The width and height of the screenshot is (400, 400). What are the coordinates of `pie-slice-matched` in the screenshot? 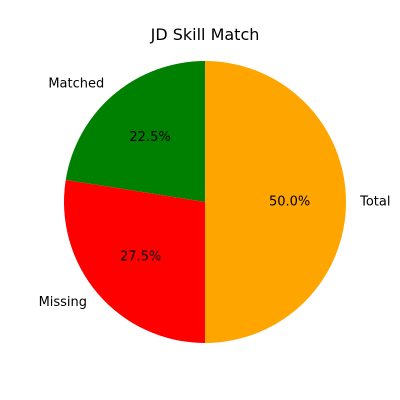 It's located at (135, 131).